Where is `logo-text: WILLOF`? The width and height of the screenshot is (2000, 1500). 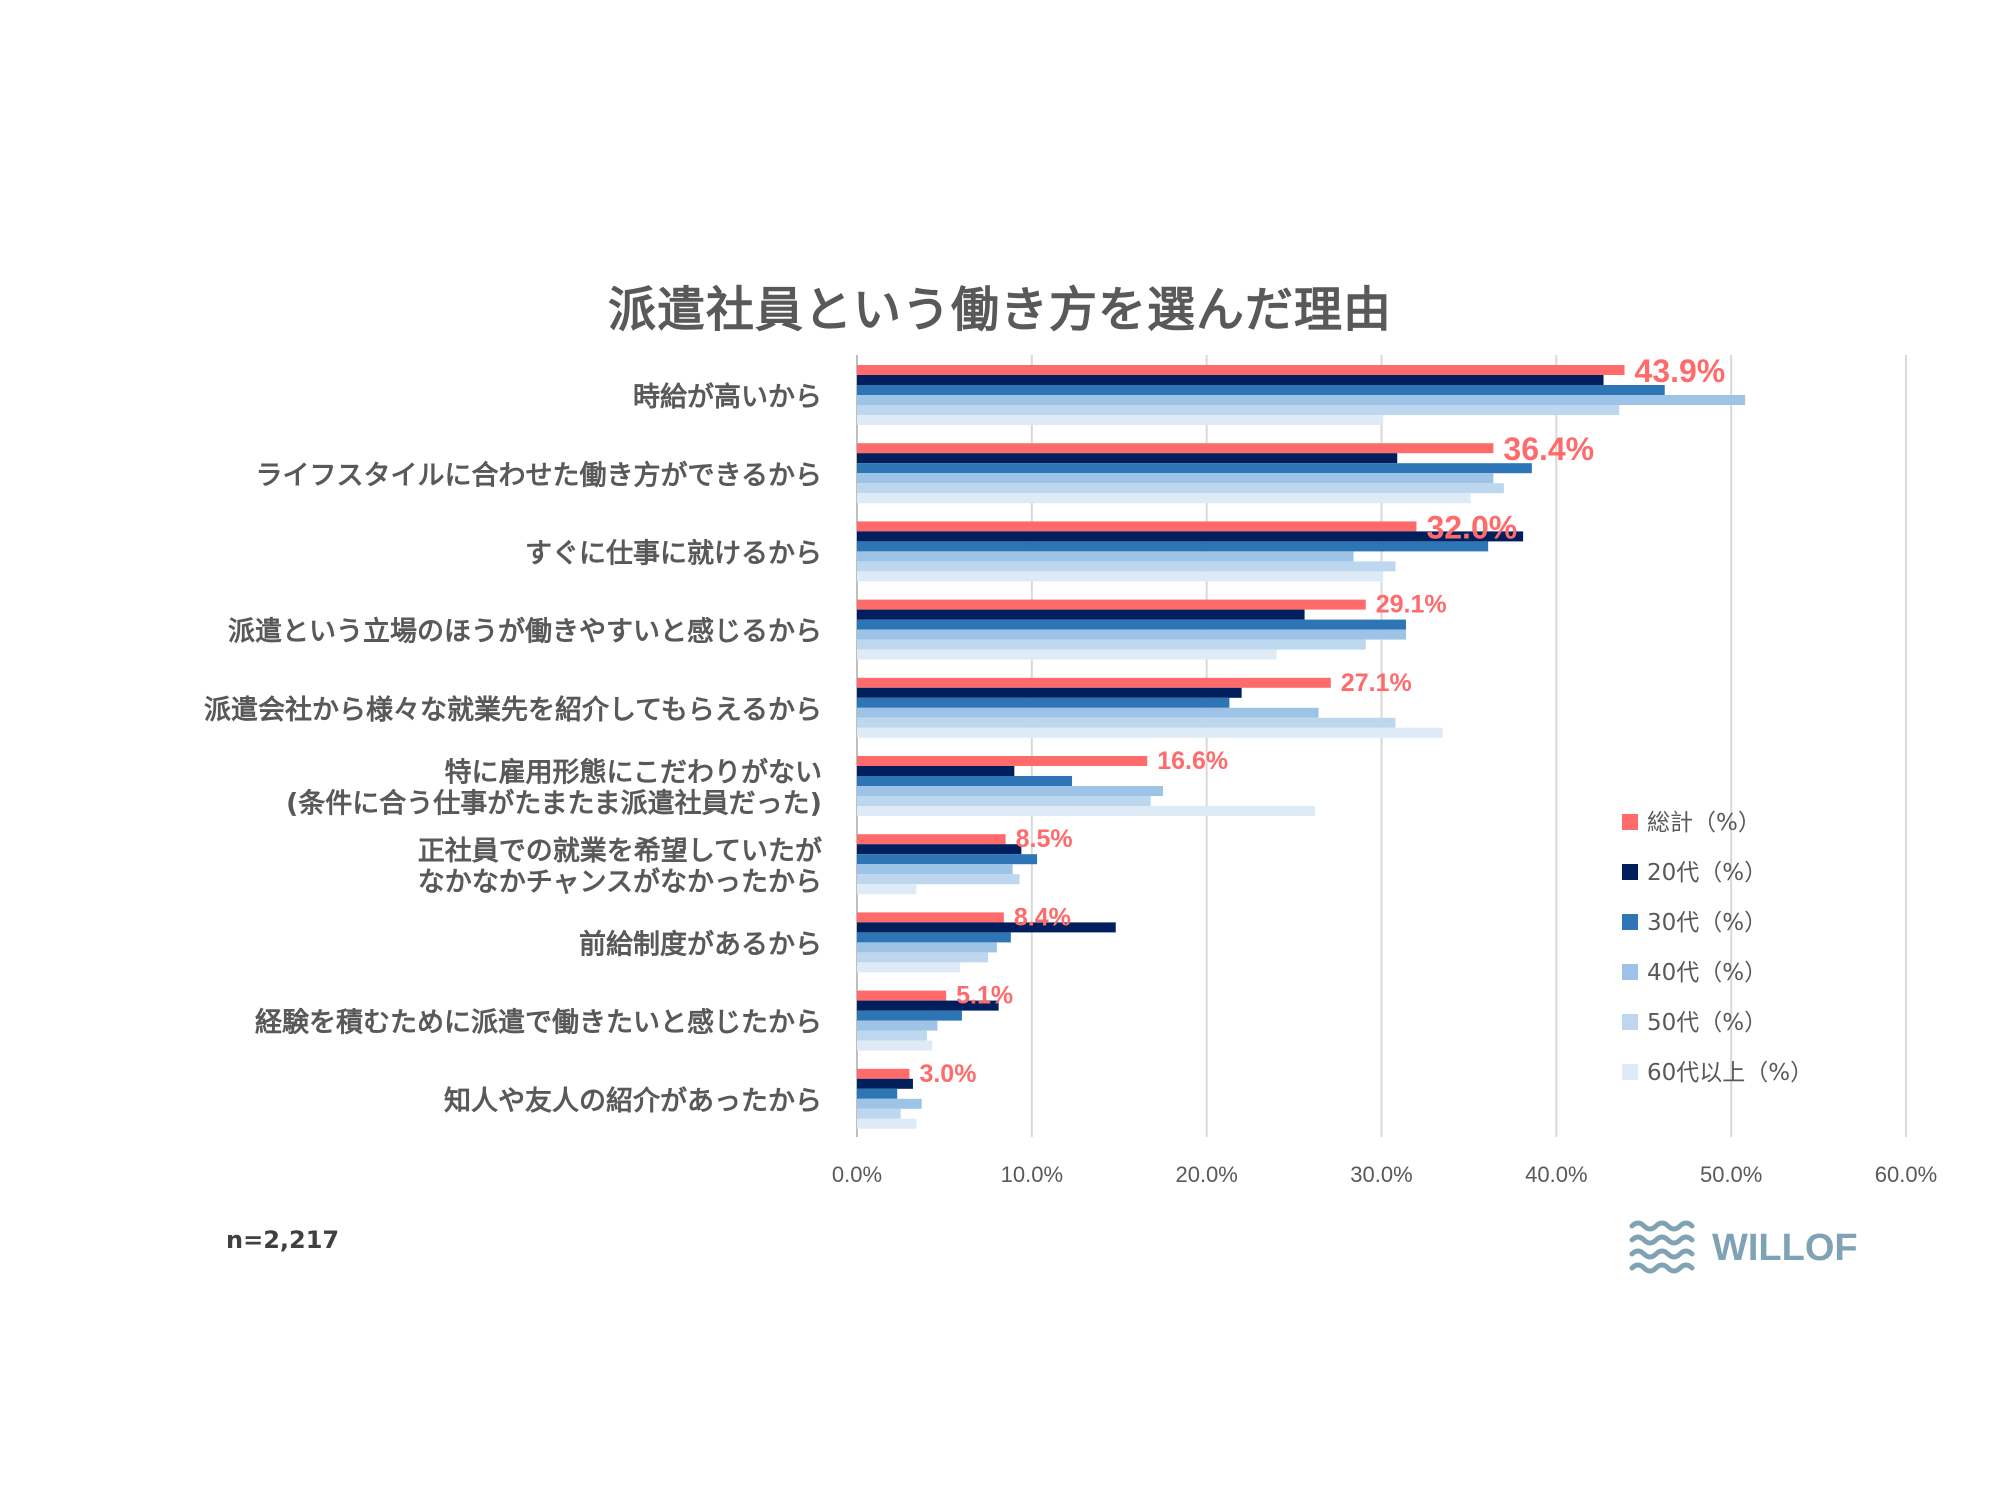
logo-text: WILLOF is located at coordinates (1785, 1248).